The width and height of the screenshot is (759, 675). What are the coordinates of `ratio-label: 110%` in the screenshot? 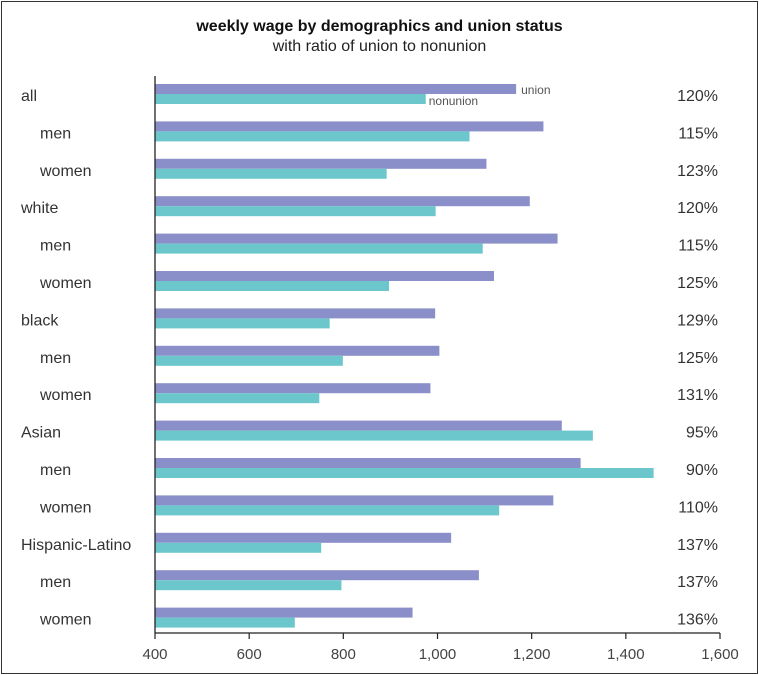 It's located at (698, 507).